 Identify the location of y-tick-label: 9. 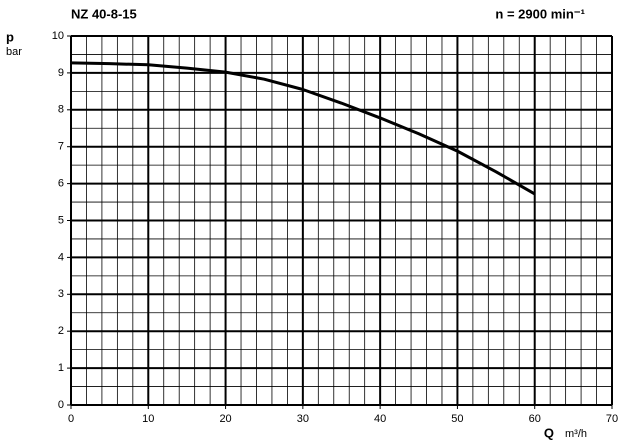
(61, 73).